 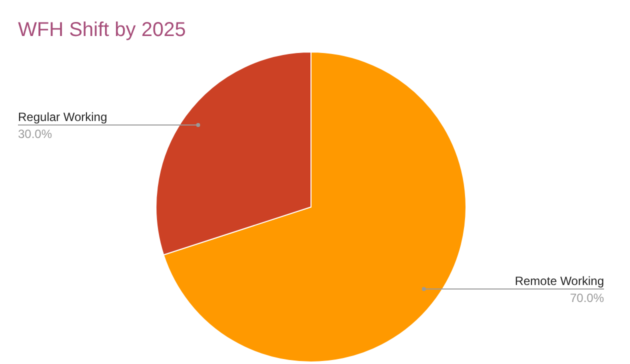 What do you see at coordinates (35, 134) in the screenshot?
I see `data-label: 30.0%` at bounding box center [35, 134].